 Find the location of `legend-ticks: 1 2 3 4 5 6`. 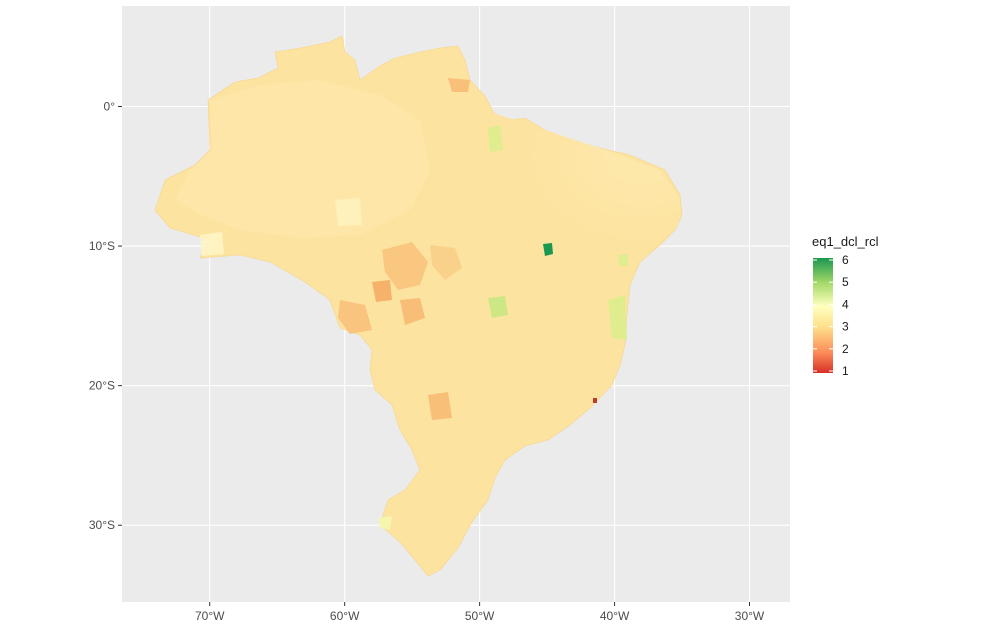

legend-ticks: 1 2 3 4 5 6 is located at coordinates (831, 315).